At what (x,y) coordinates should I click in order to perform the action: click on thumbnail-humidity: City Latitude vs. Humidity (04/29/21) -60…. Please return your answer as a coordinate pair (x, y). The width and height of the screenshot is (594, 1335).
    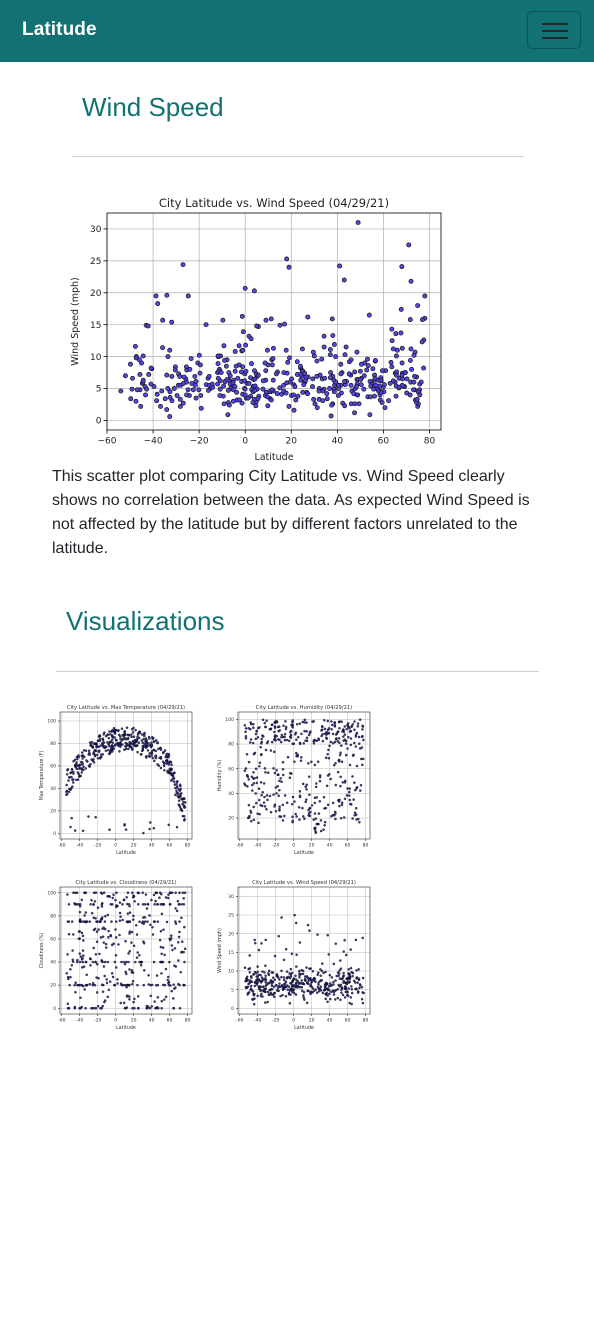
    Looking at the image, I should click on (297, 783).